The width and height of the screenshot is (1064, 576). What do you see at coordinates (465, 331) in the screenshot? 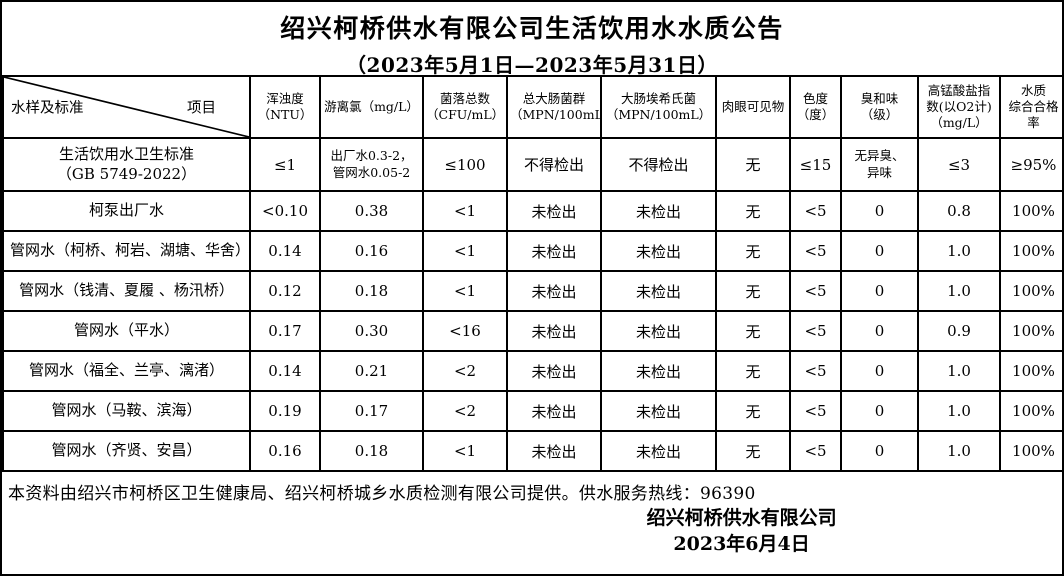
I see `value-cell: <16` at bounding box center [465, 331].